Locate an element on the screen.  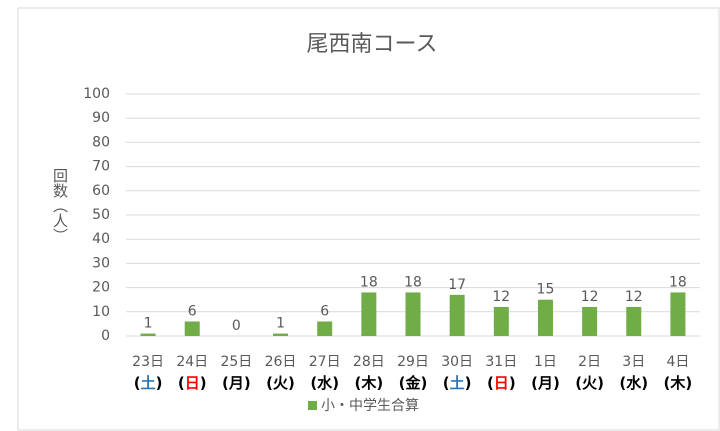
y-tick-label: 20 is located at coordinates (101, 288).